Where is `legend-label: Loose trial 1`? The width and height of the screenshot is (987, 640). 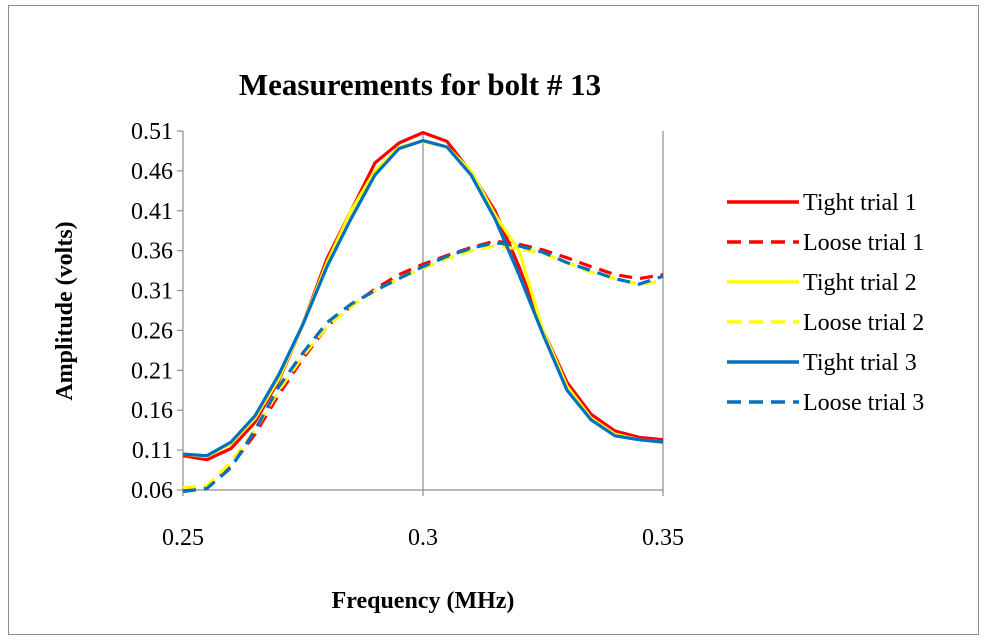
legend-label: Loose trial 1 is located at coordinates (863, 243).